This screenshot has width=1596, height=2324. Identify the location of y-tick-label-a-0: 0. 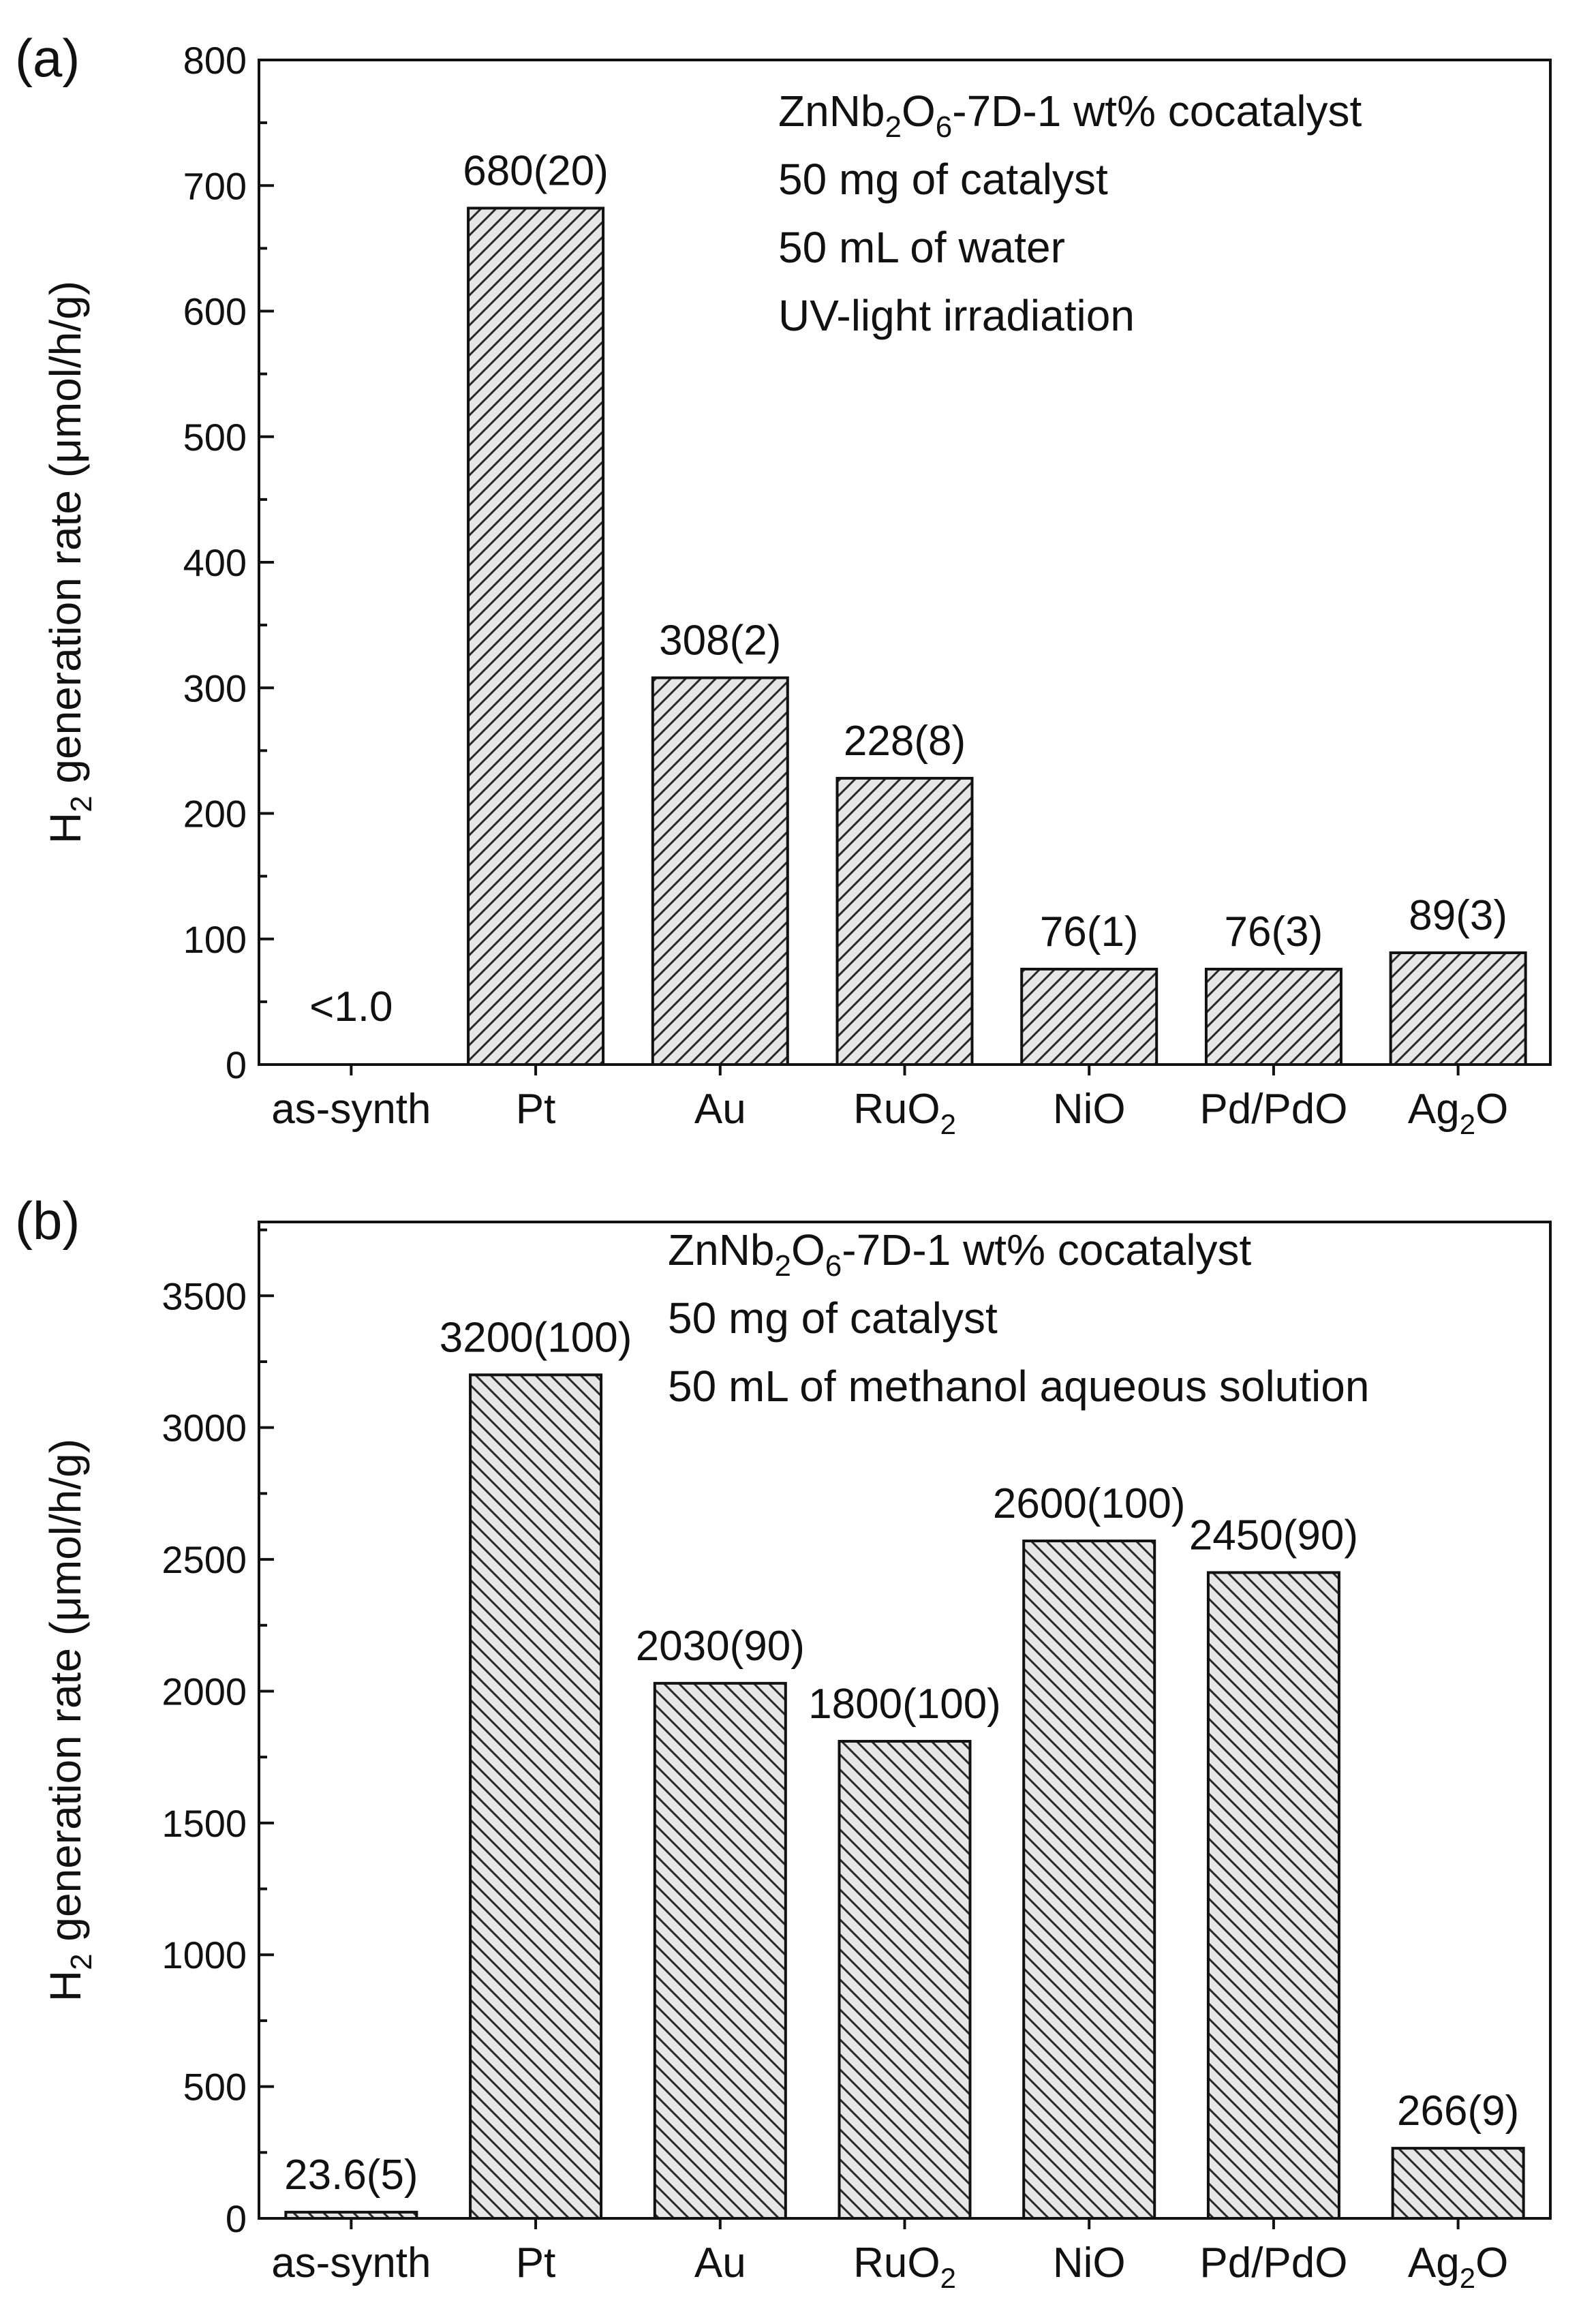
(237, 1064).